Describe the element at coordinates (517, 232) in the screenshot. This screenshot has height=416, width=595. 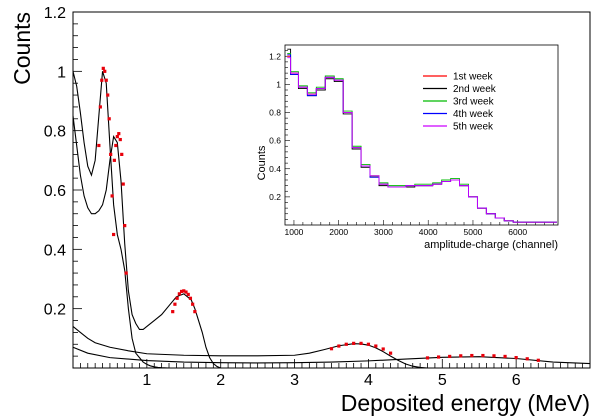
I see `inset-x-tick-label: 6000` at that location.